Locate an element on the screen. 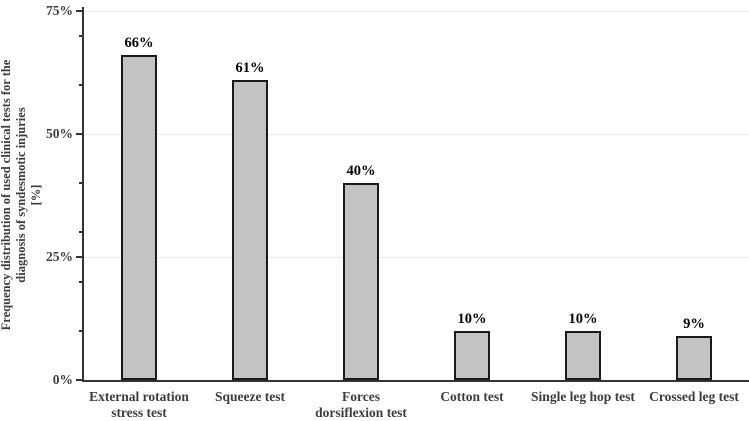  category-label: Single leg hop test is located at coordinates (583, 396).